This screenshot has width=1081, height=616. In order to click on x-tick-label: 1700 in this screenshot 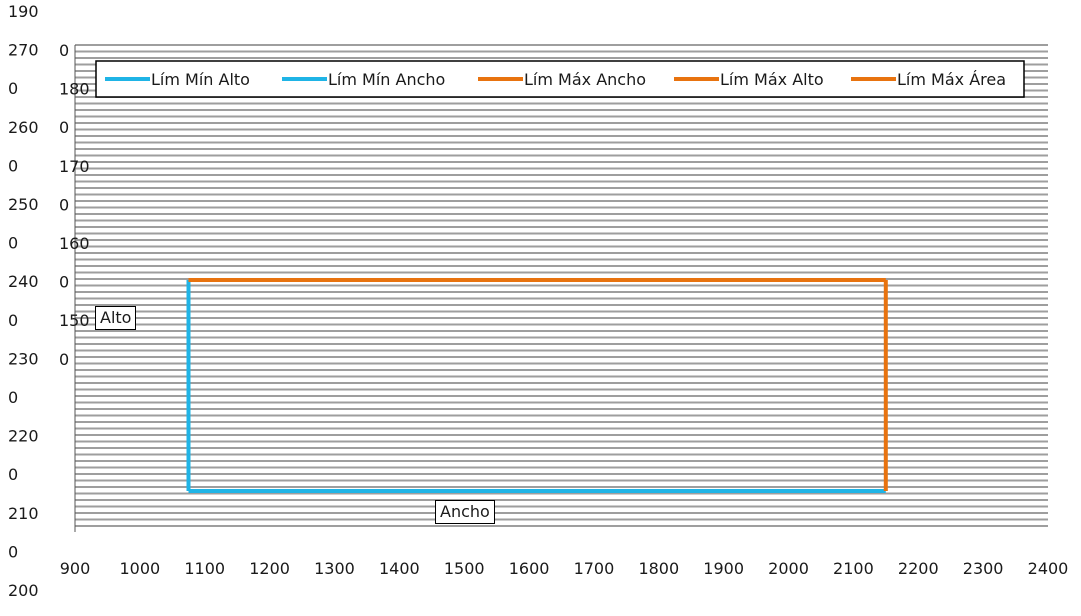, I will do `click(594, 568)`.